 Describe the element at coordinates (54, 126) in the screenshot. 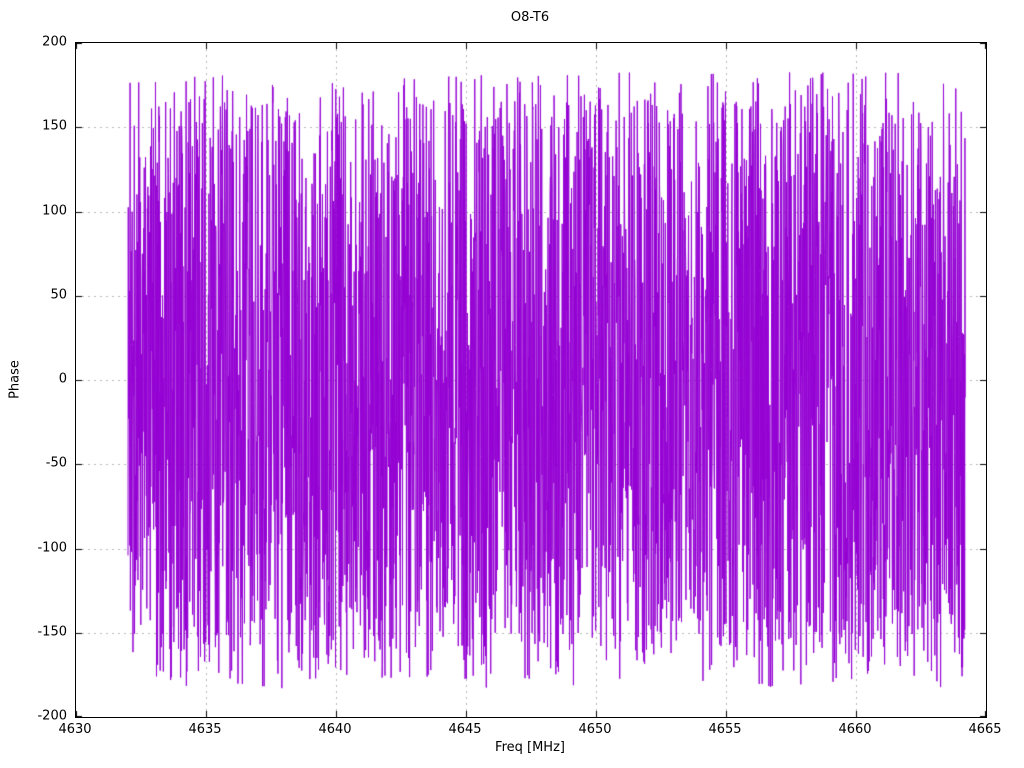

I see `y-tick-label: 150` at that location.